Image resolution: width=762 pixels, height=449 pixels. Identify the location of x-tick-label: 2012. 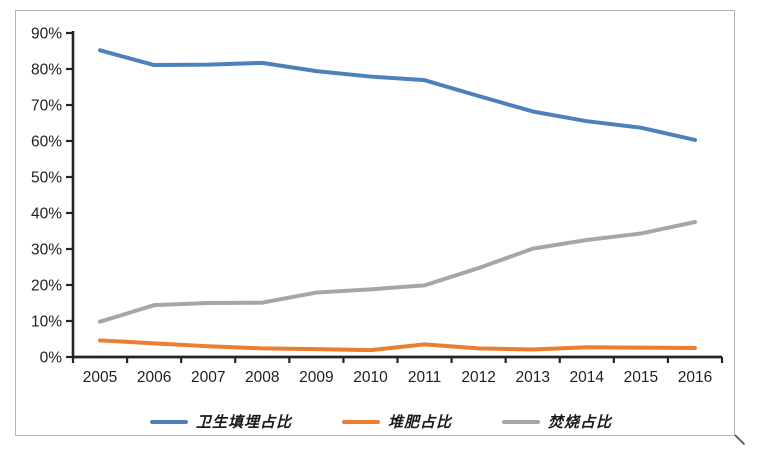
(478, 377).